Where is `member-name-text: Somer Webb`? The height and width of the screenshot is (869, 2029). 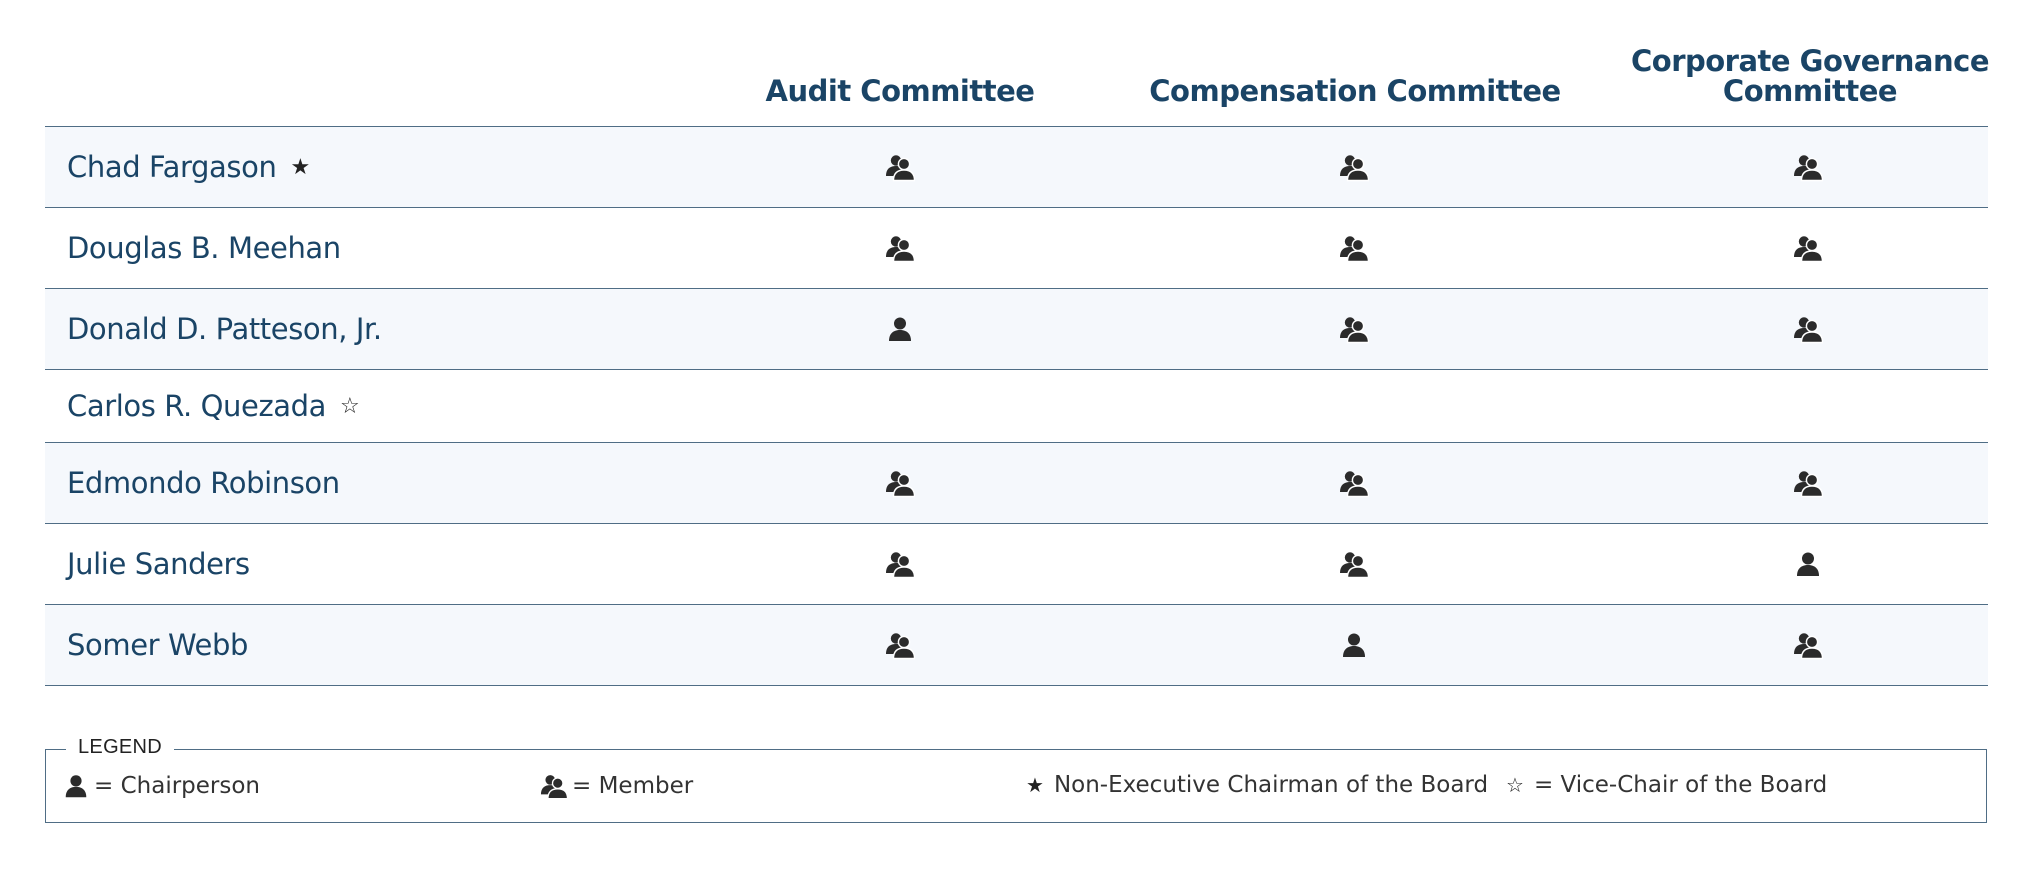 member-name-text: Somer Webb is located at coordinates (158, 645).